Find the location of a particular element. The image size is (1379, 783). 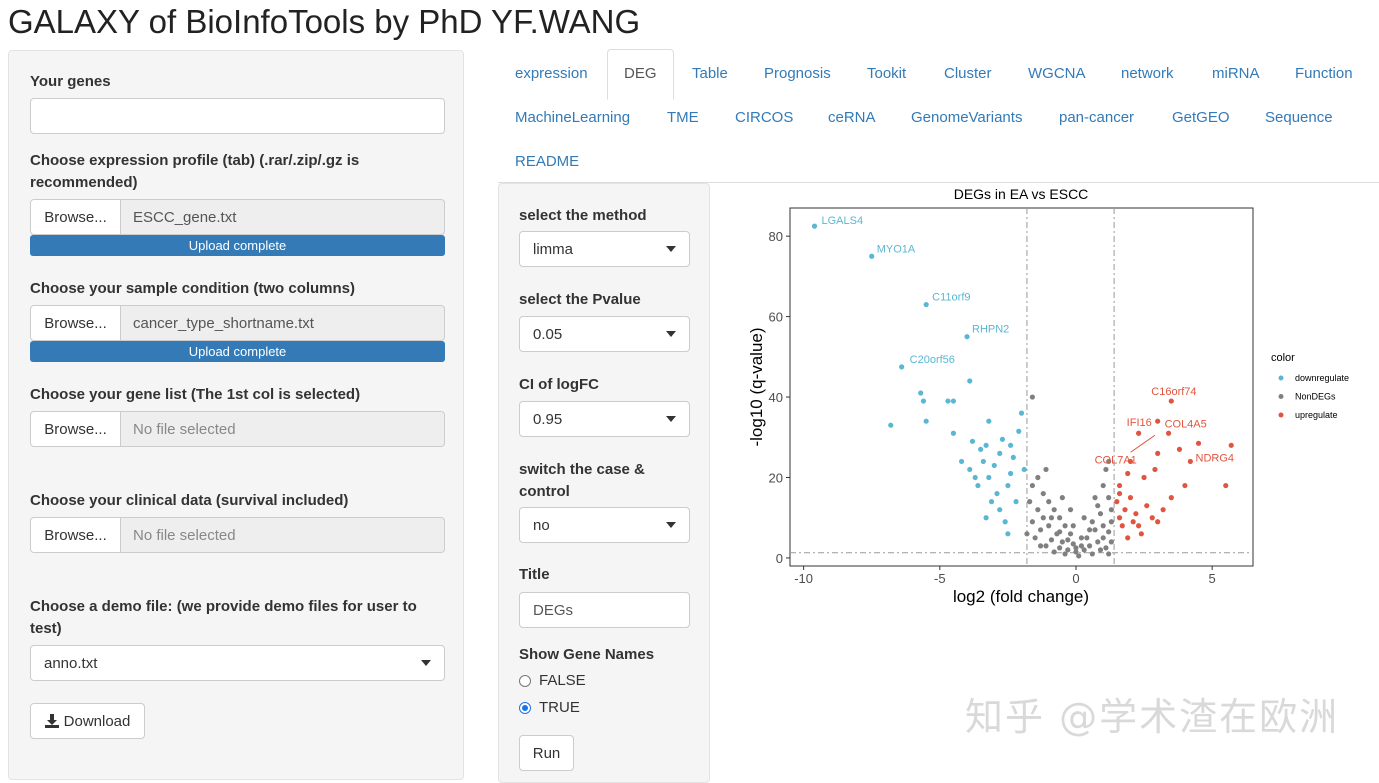

pvalue-select: 0.05 is located at coordinates (604, 334).